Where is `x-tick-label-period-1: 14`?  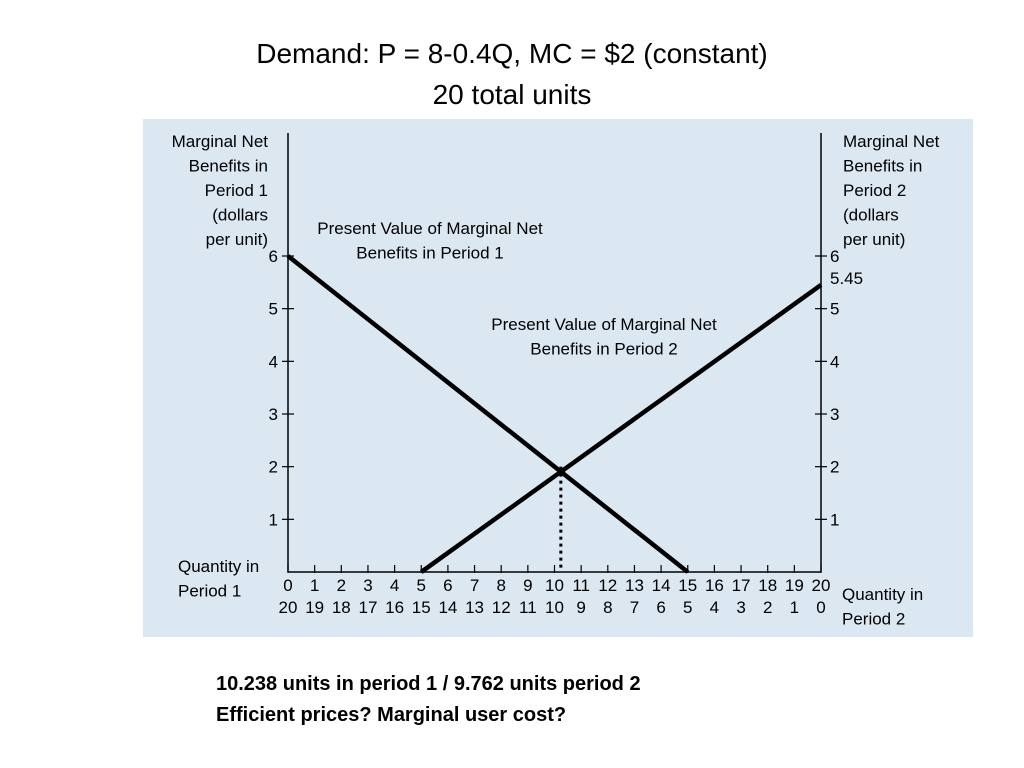 x-tick-label-period-1: 14 is located at coordinates (661, 585).